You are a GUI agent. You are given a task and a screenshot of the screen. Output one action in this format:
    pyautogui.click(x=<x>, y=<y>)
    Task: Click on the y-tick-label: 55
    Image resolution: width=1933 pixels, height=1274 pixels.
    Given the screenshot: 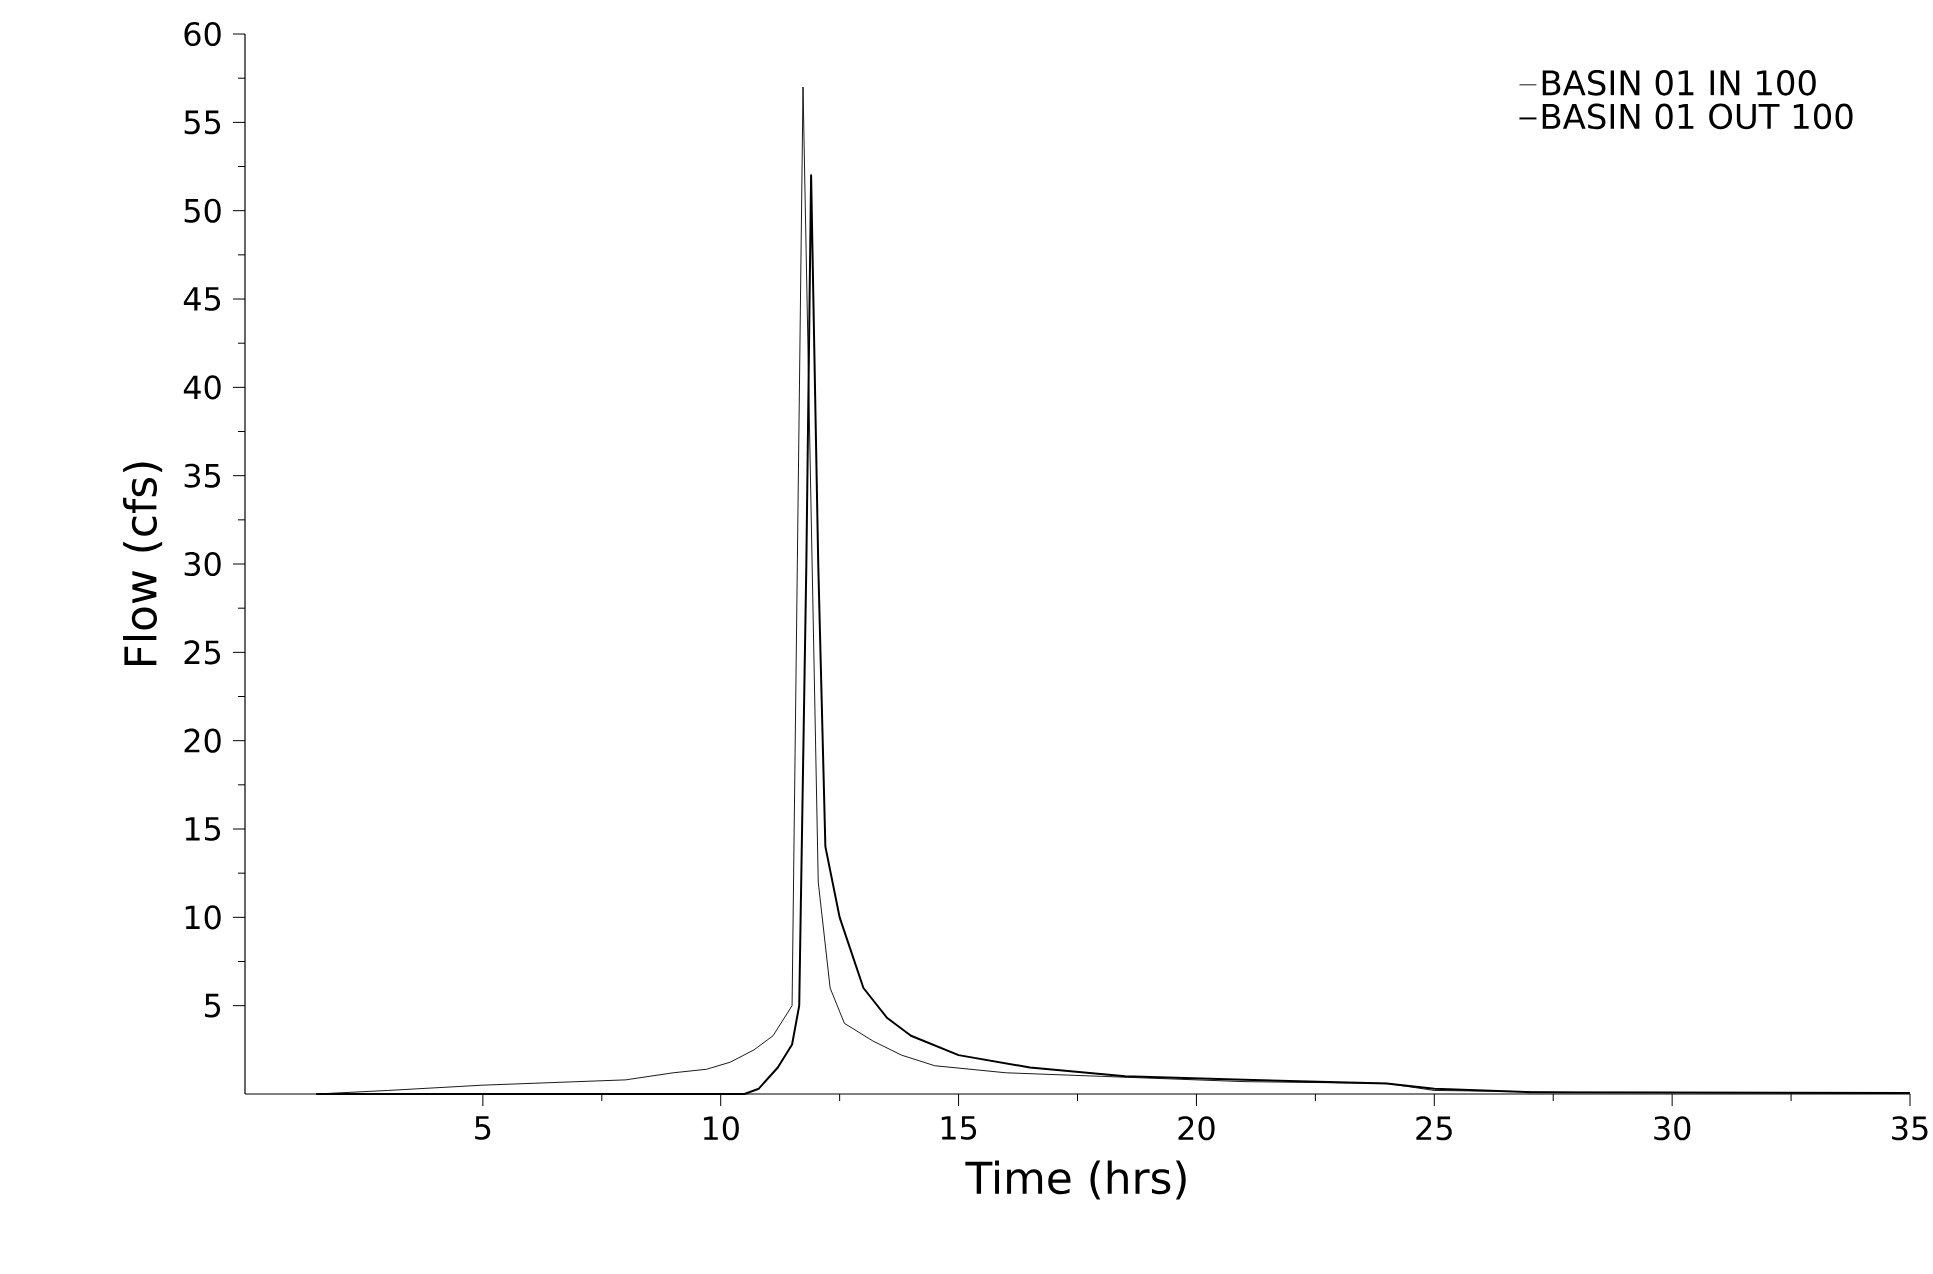 What is the action you would take?
    pyautogui.click(x=202, y=122)
    